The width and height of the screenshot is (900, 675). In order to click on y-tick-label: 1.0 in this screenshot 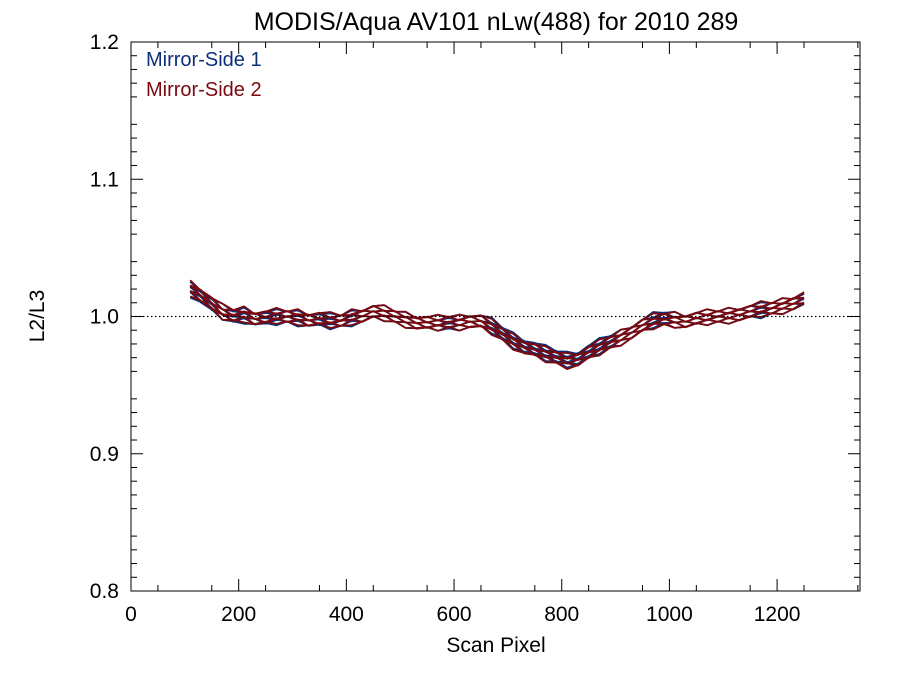, I will do `click(104, 317)`.